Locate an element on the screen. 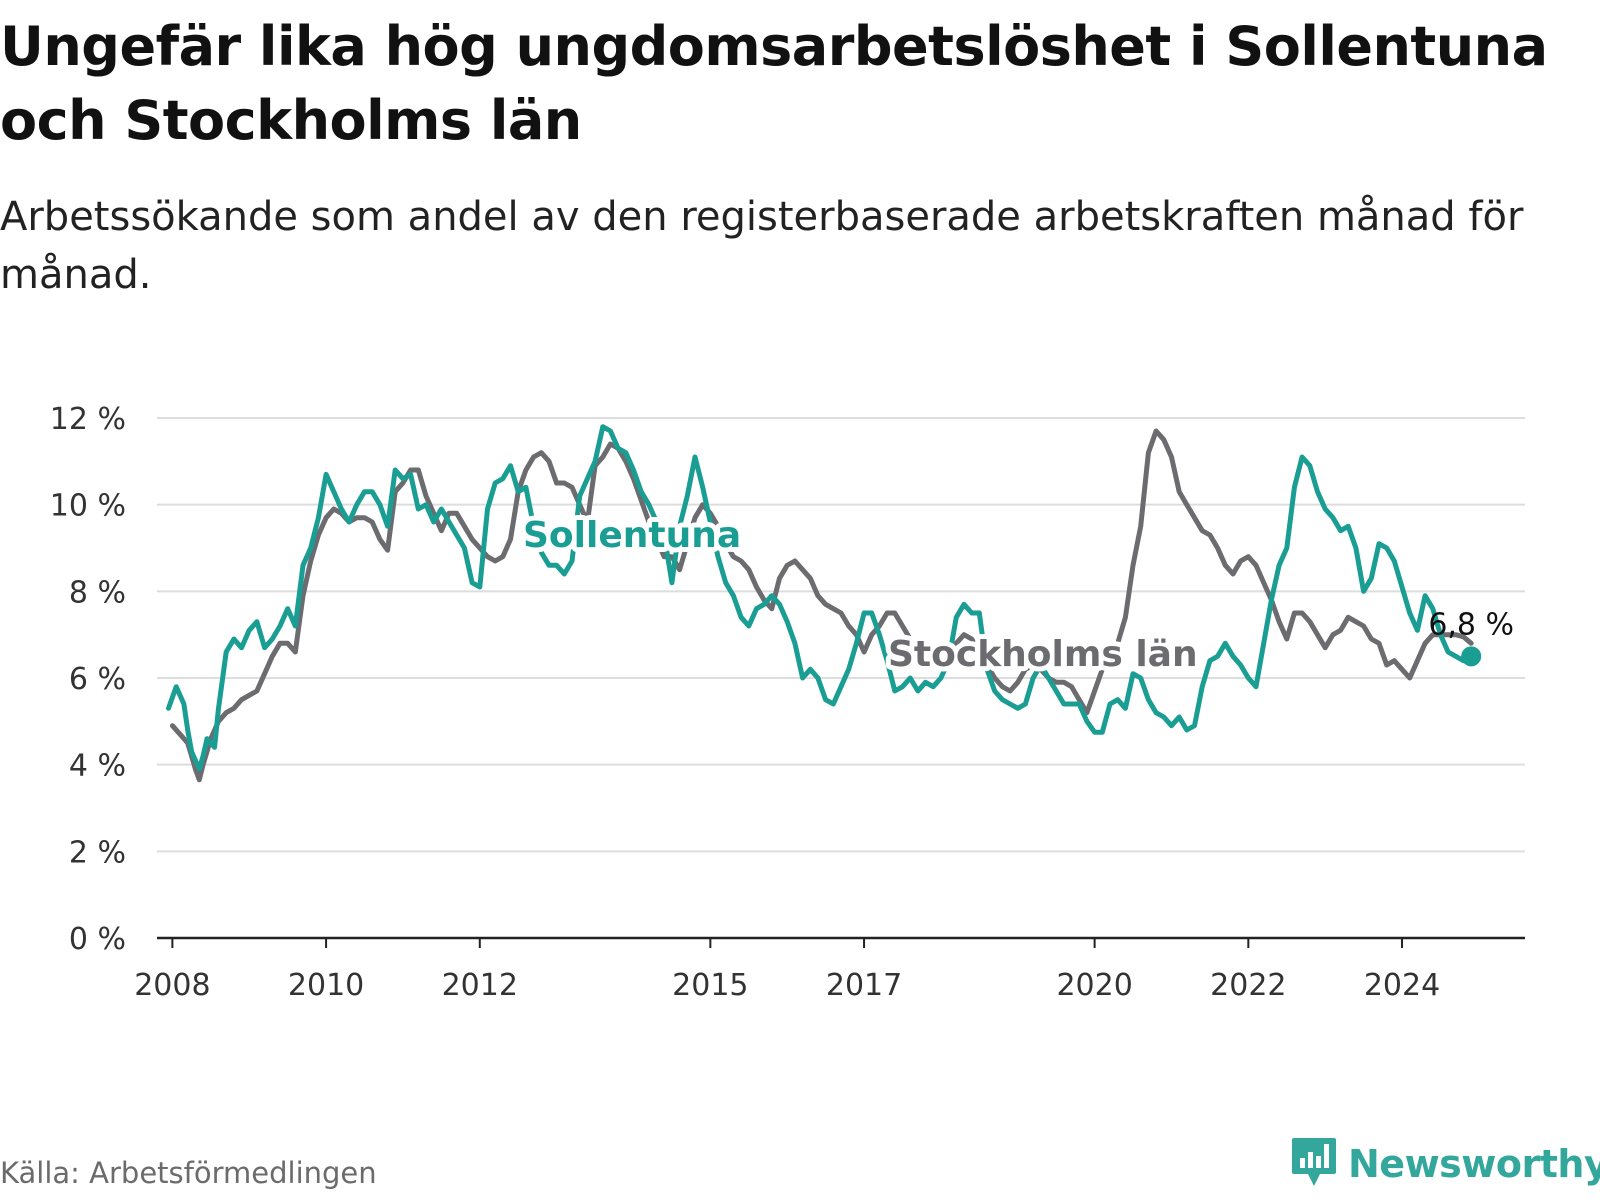  x-tick-label: 2008 is located at coordinates (172, 985).